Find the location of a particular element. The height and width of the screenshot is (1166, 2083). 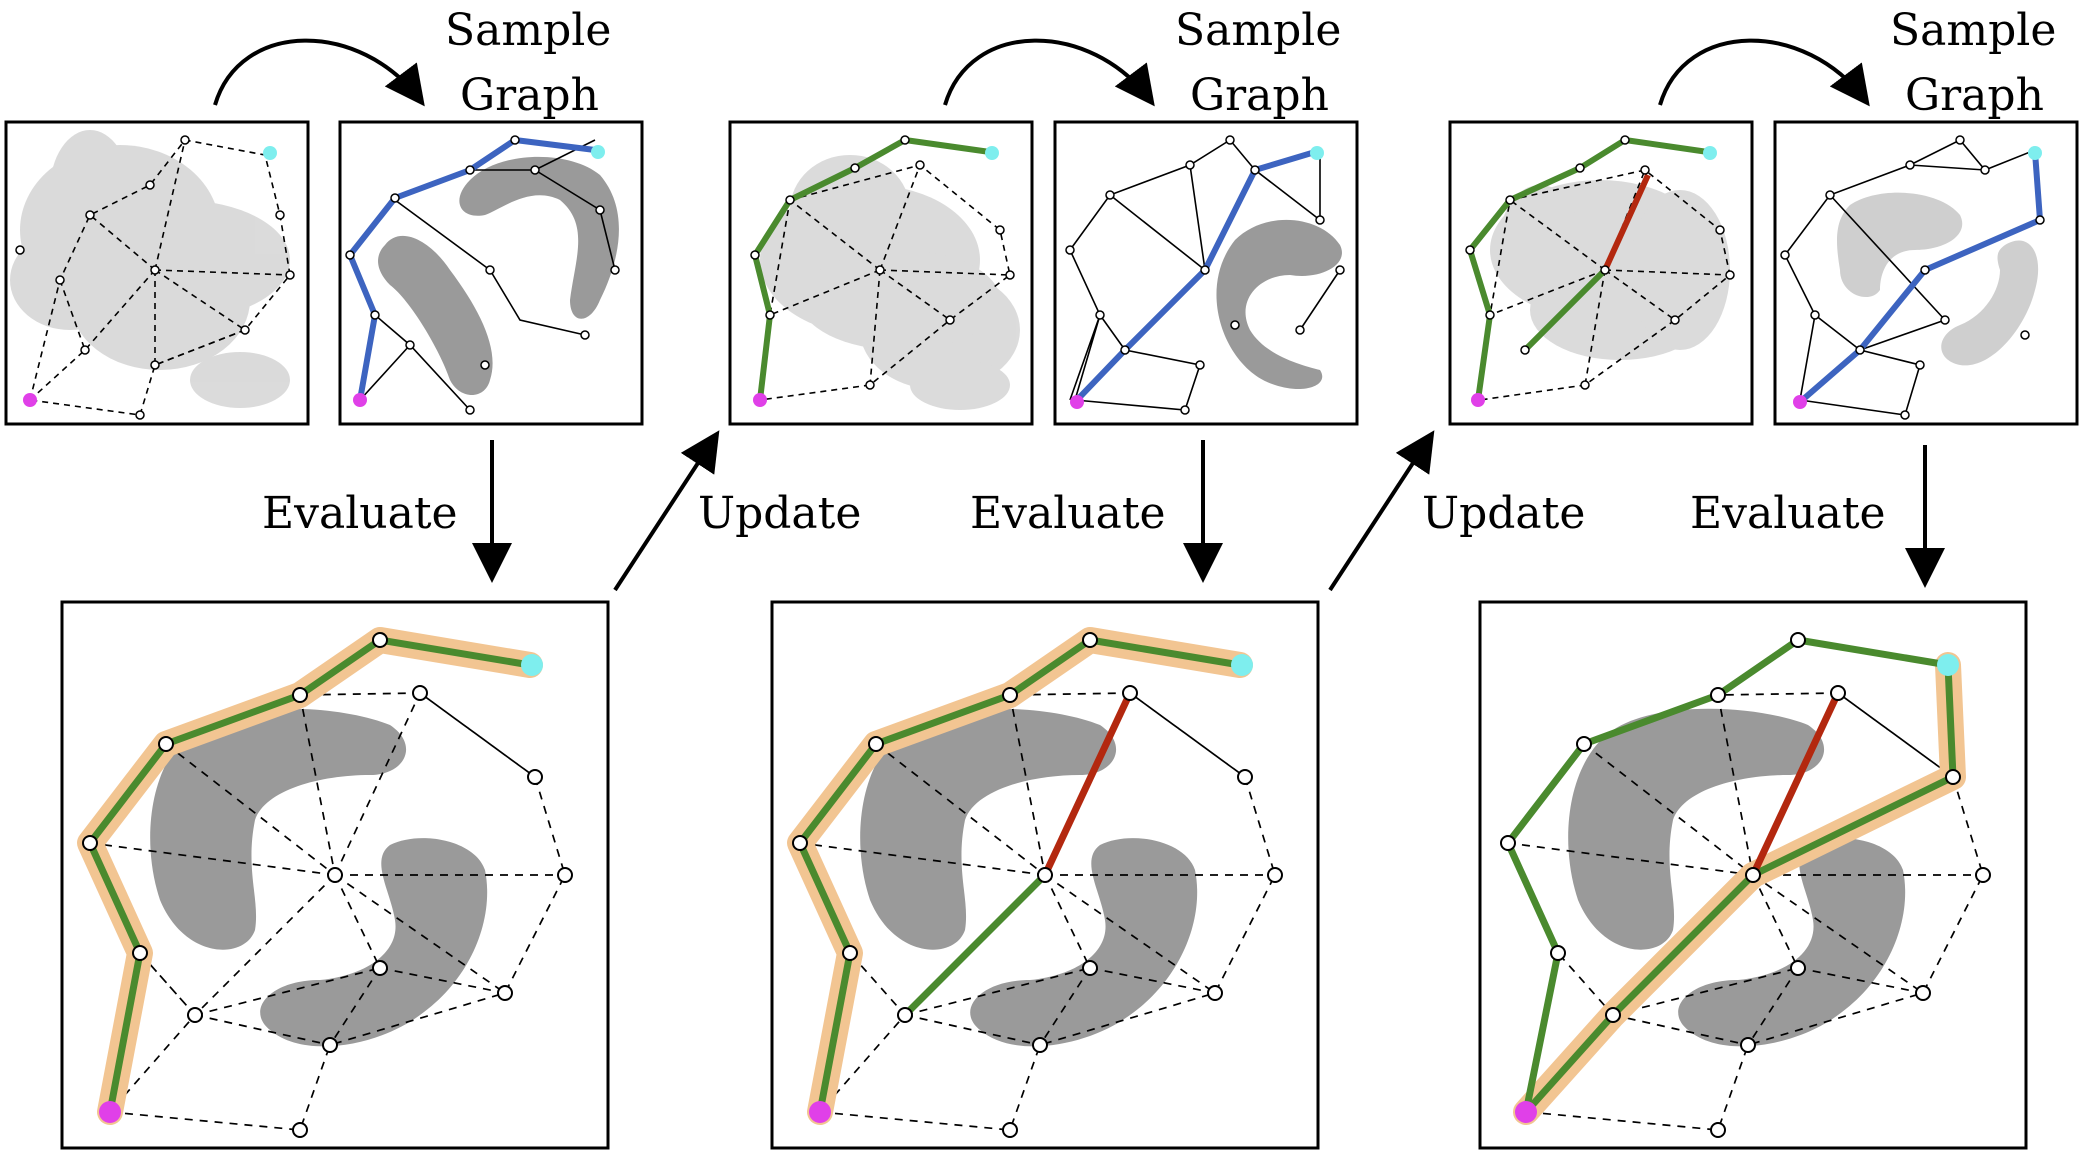

sample-graph-step-3: Sample Graph is located at coordinates (1857, 63).